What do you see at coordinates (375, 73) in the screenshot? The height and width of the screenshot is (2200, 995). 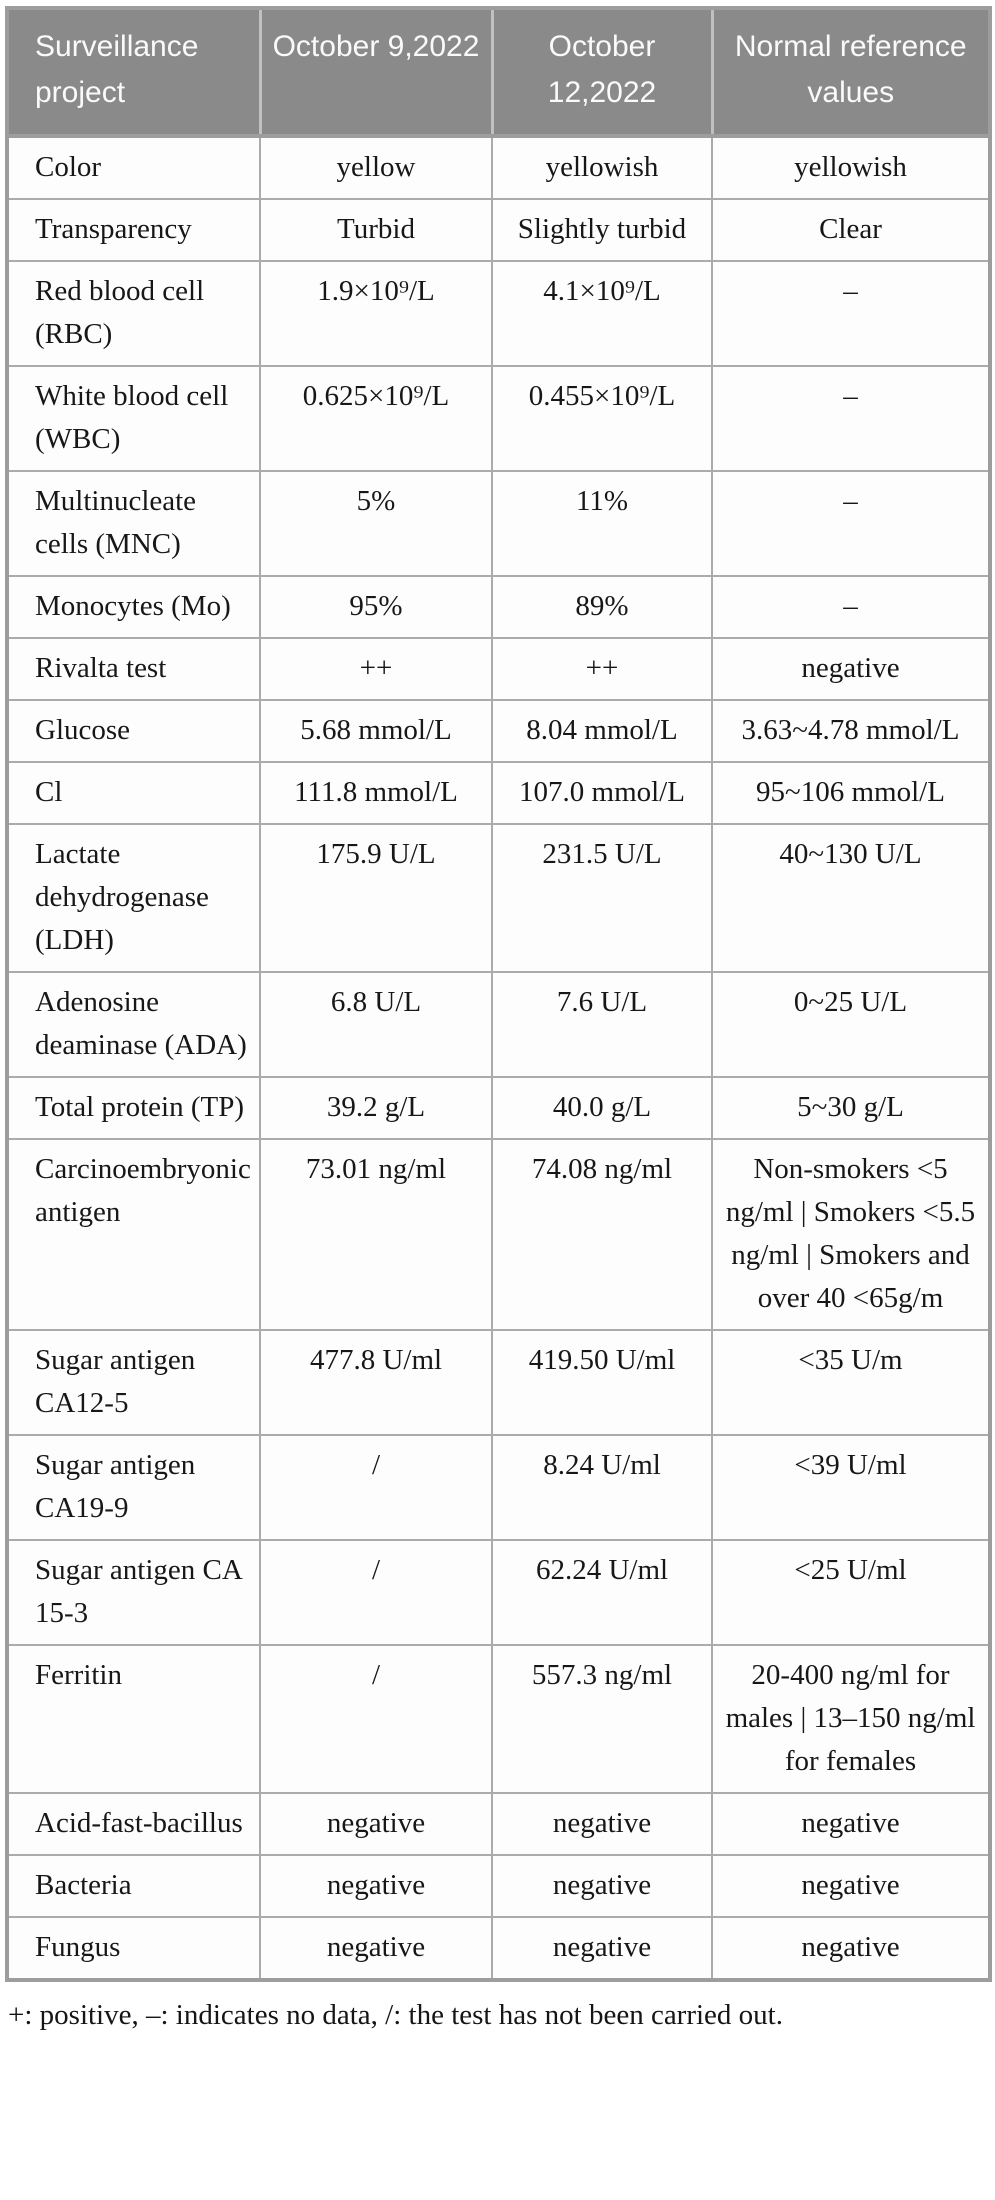 I see `header-october-9-2022: October 9,2022` at bounding box center [375, 73].